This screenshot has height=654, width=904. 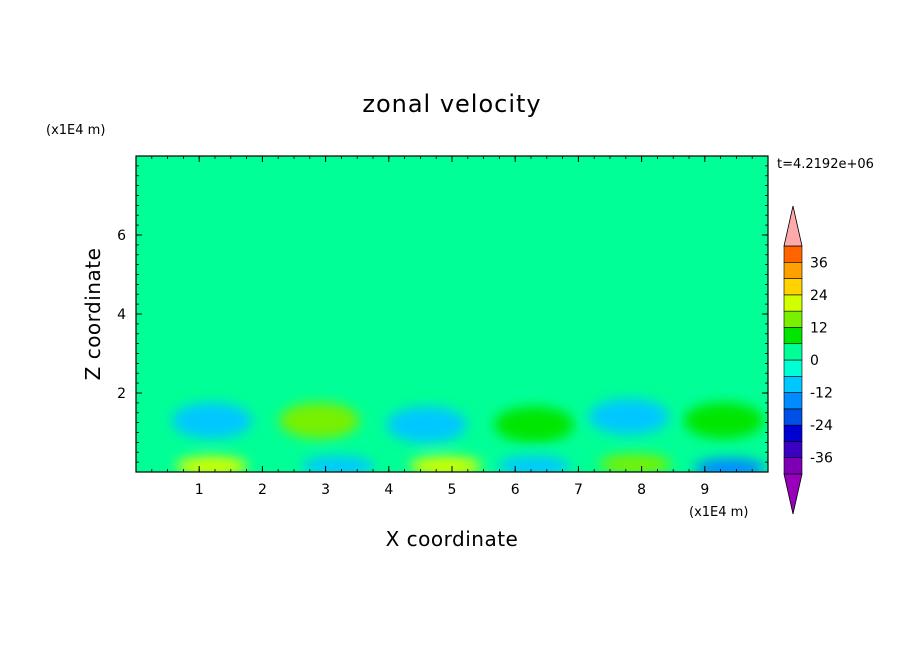 I want to click on time-label: t=4.2192e+06, so click(x=825, y=164).